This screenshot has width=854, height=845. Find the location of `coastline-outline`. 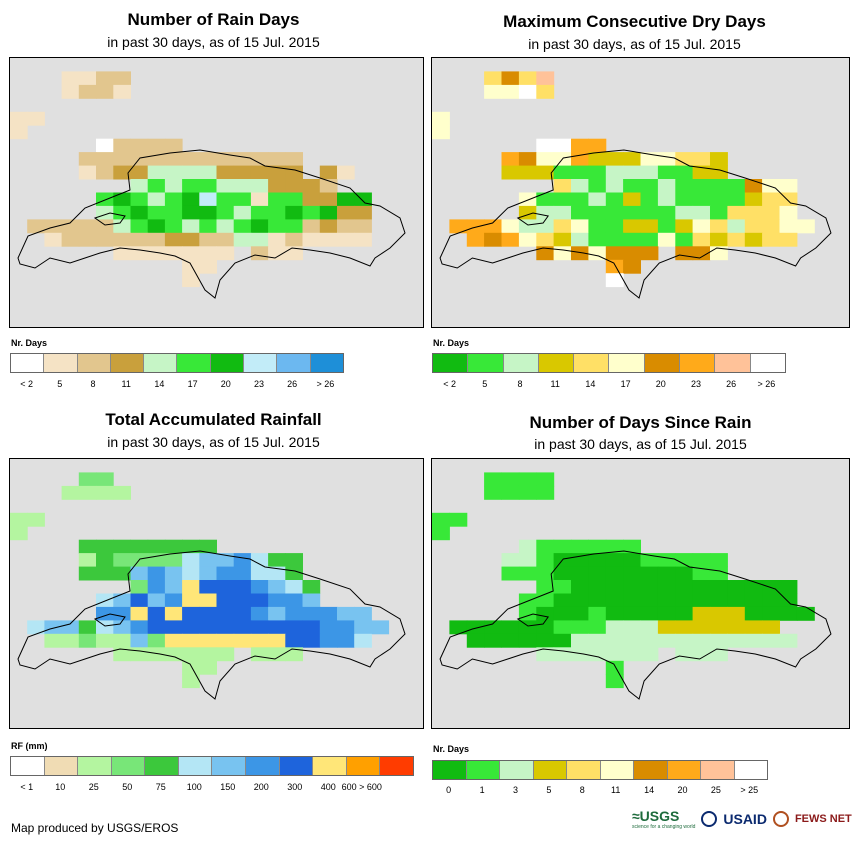

coastline-outline is located at coordinates (211, 224).